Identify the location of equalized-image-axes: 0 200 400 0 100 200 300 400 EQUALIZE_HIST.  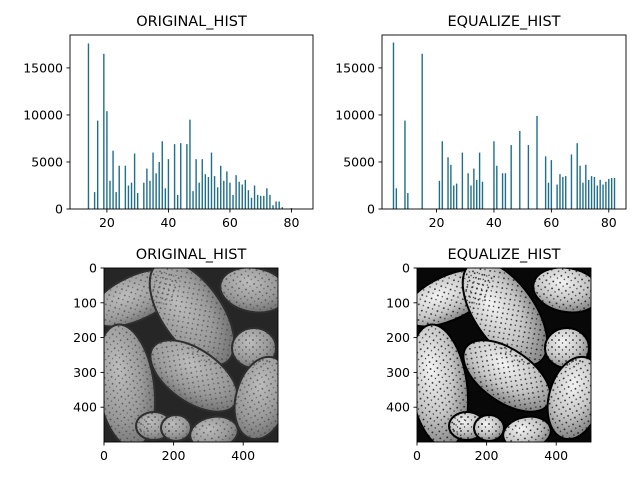
(489, 355).